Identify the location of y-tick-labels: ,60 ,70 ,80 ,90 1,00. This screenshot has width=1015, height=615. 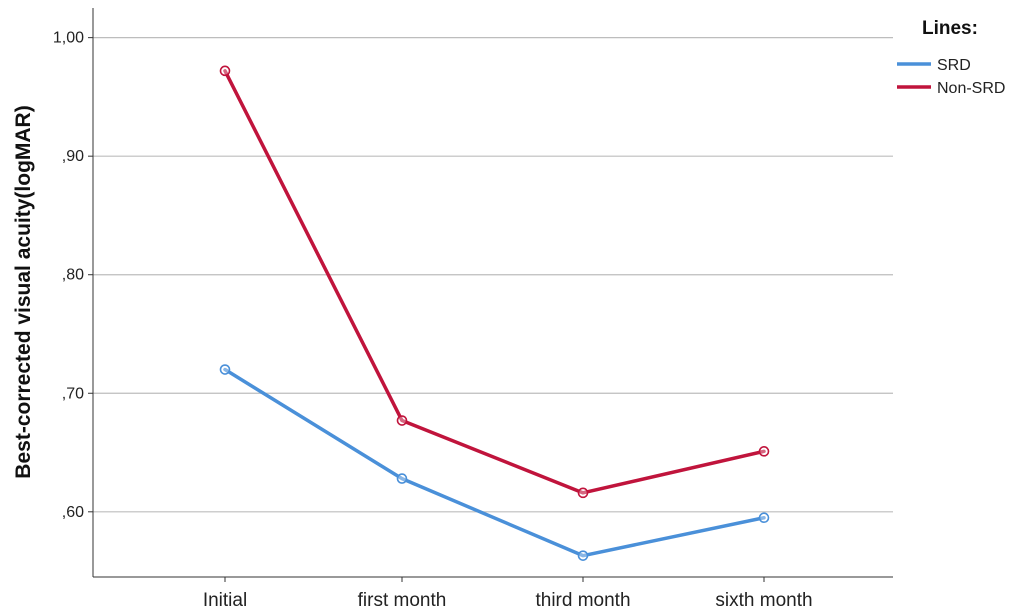
(73, 275).